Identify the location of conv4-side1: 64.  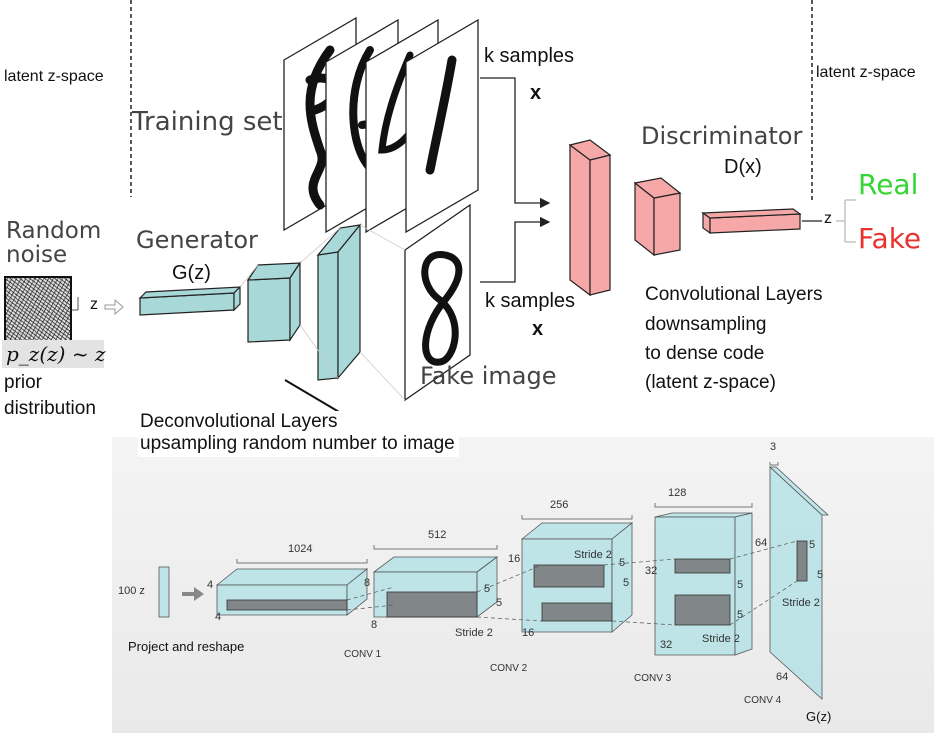
(761, 543).